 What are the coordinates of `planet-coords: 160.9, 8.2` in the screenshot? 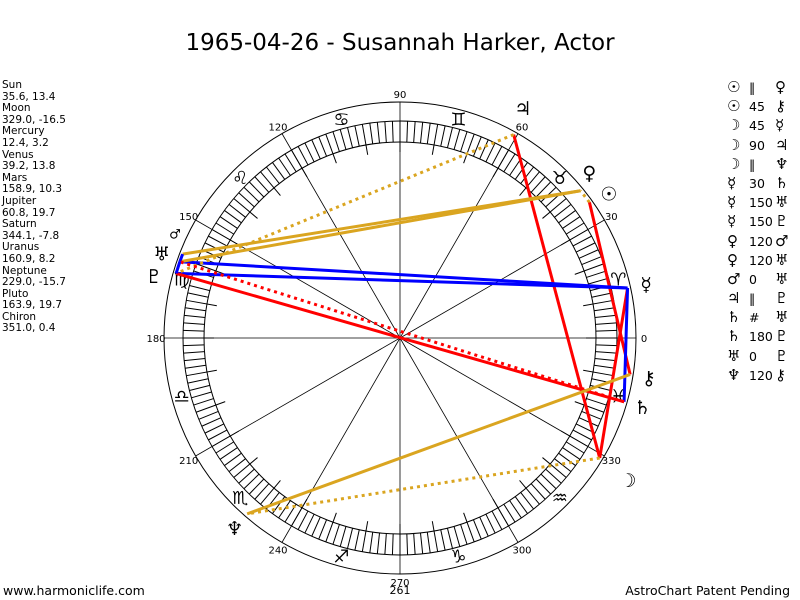 It's located at (29, 258).